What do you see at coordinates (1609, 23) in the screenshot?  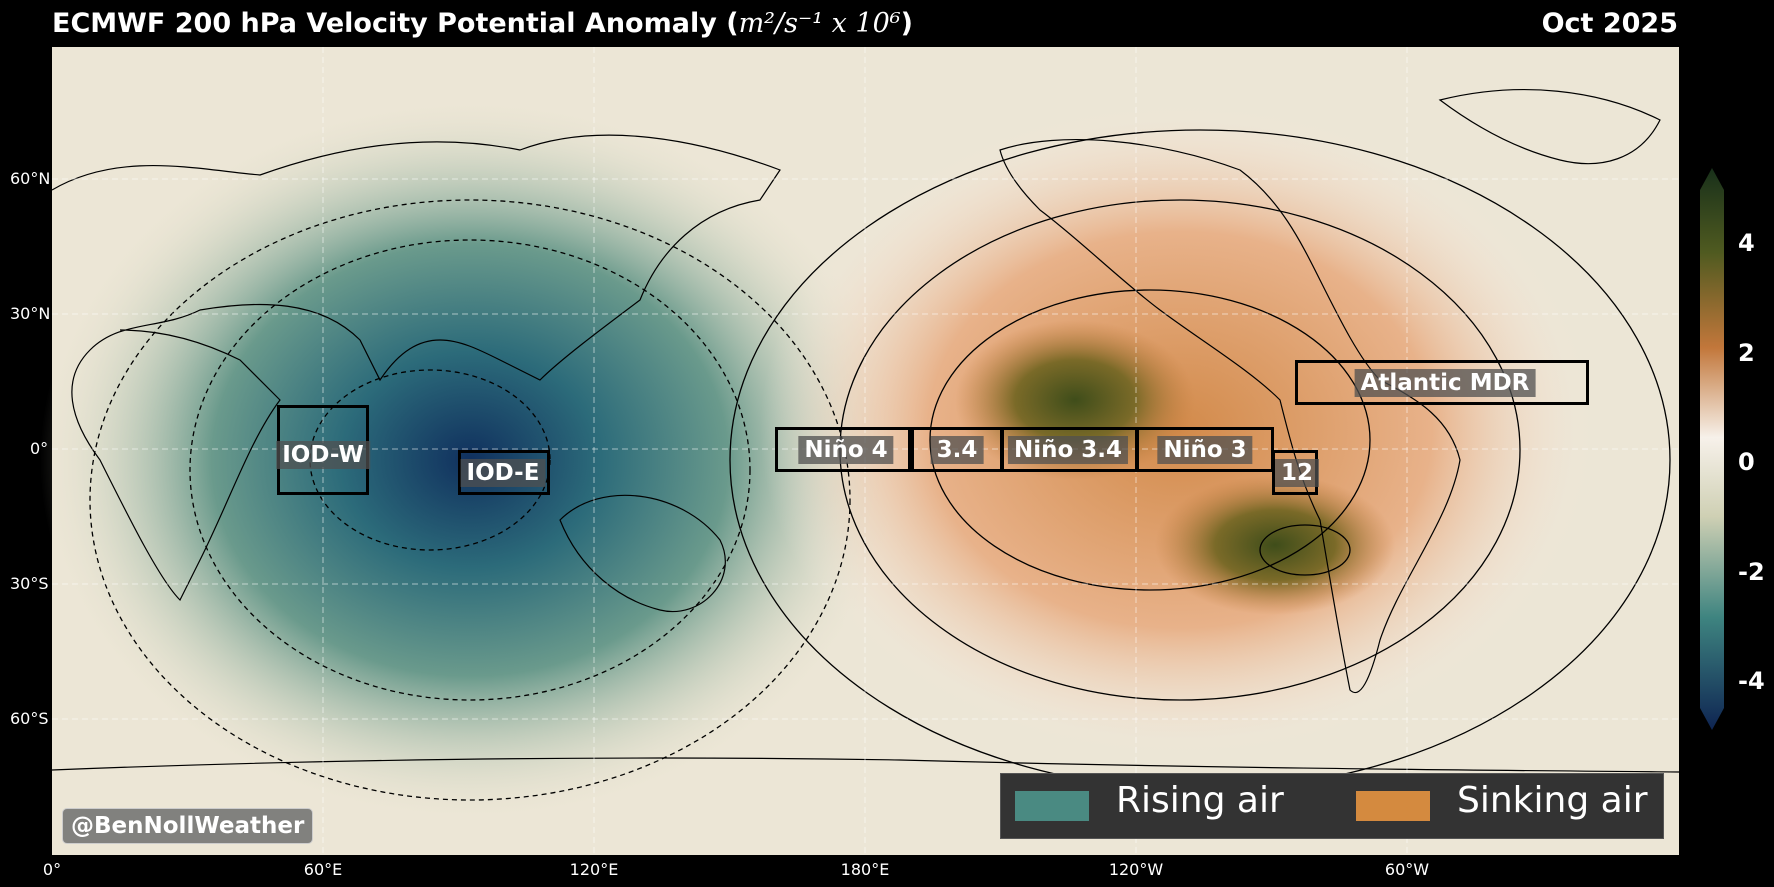 I see `date-label: Oct 2025` at bounding box center [1609, 23].